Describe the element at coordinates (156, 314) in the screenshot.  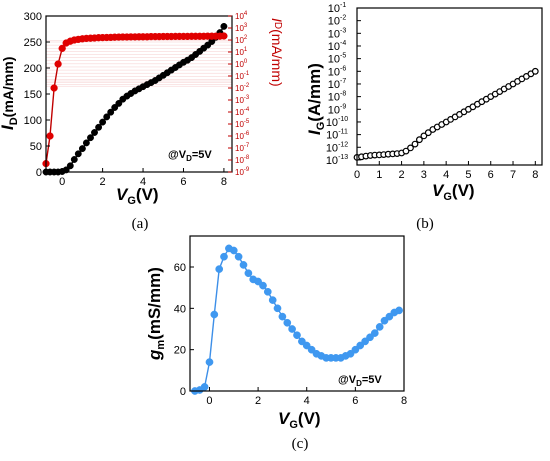
I see `panel-c-y-axis-title: gm(mS/mm)` at that location.